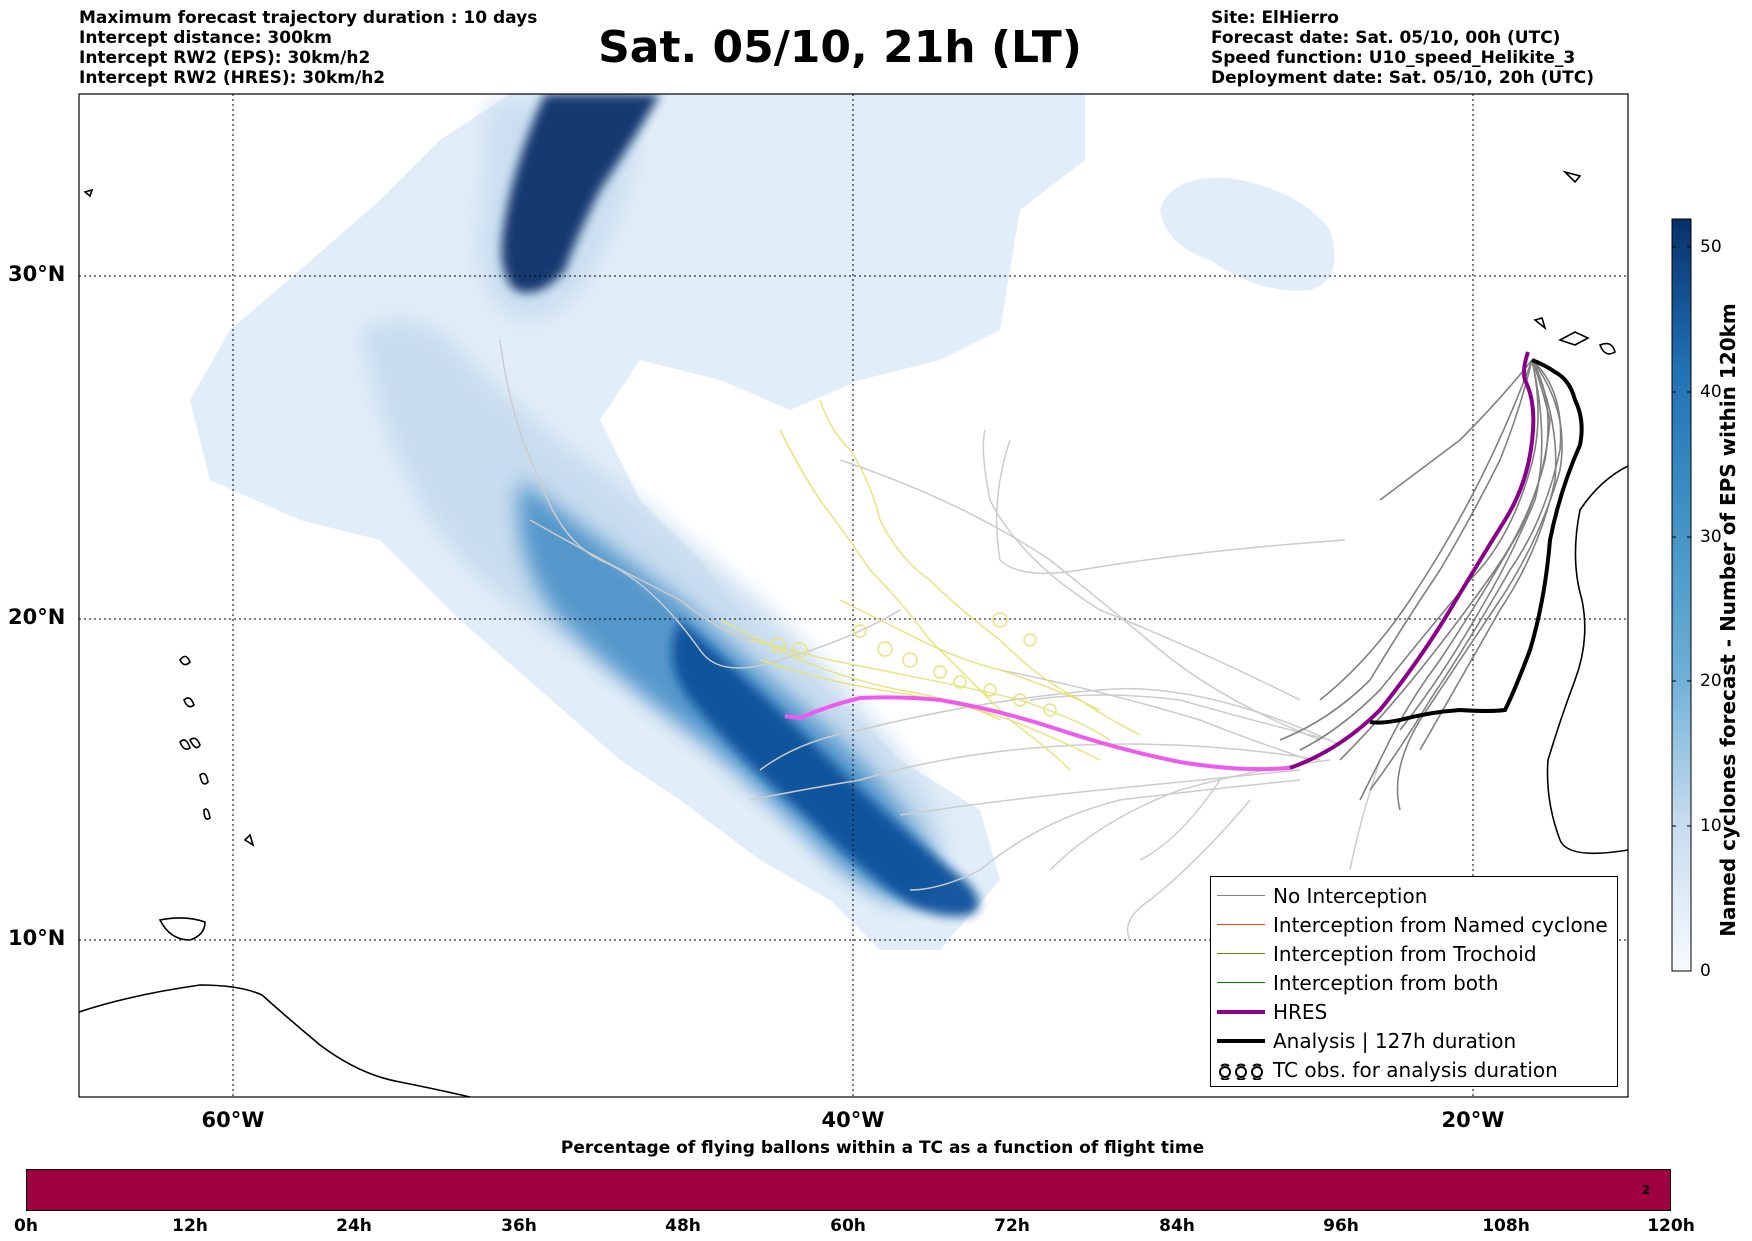 This screenshot has height=1241, width=1752. Describe the element at coordinates (1241, 924) in the screenshot. I see `thin-orange-line-icon` at that location.